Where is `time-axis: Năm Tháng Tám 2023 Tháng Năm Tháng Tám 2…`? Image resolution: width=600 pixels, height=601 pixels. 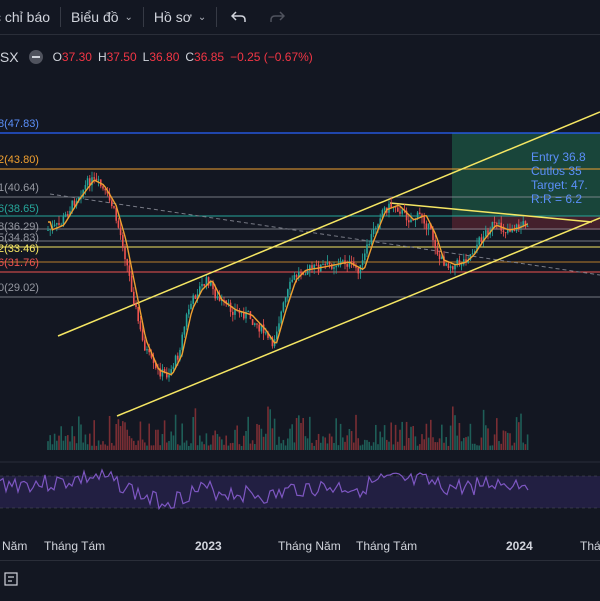 time-axis: Năm Tháng Tám 2023 Tháng Năm Tháng Tám 2… is located at coordinates (300, 546).